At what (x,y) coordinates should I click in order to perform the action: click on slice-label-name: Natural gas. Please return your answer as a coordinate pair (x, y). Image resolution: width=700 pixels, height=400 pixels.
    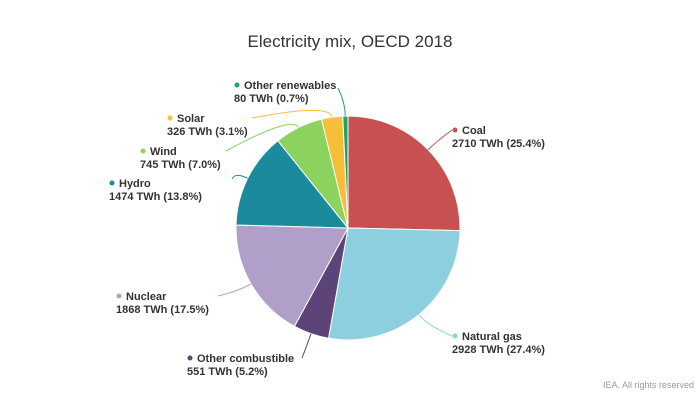
    Looking at the image, I should click on (492, 337).